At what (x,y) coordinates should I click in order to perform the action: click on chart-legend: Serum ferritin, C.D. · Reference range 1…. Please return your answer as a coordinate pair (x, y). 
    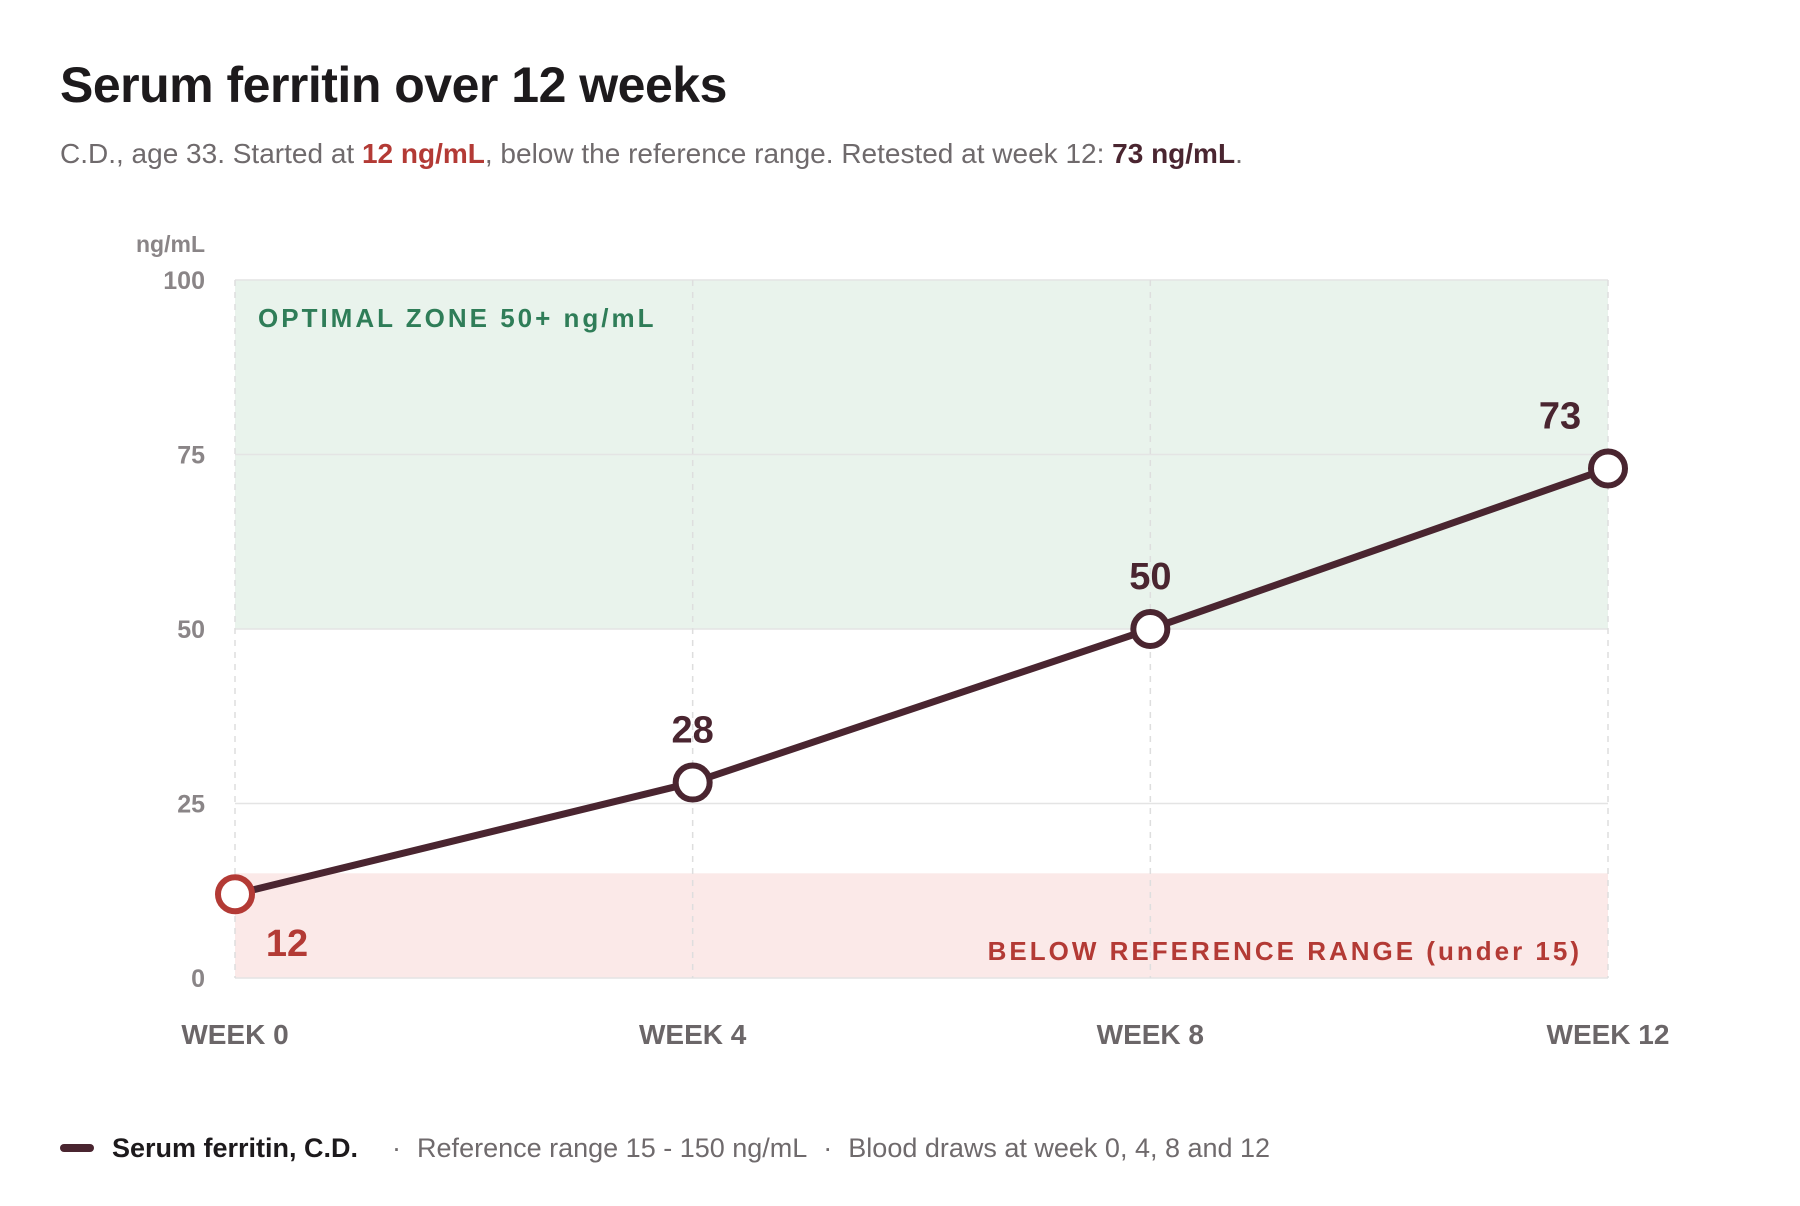
    Looking at the image, I should click on (665, 1148).